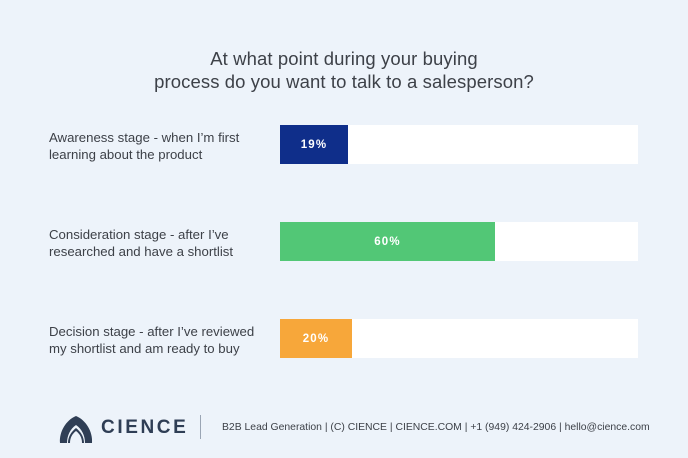  I want to click on bar-track: 20%, so click(459, 338).